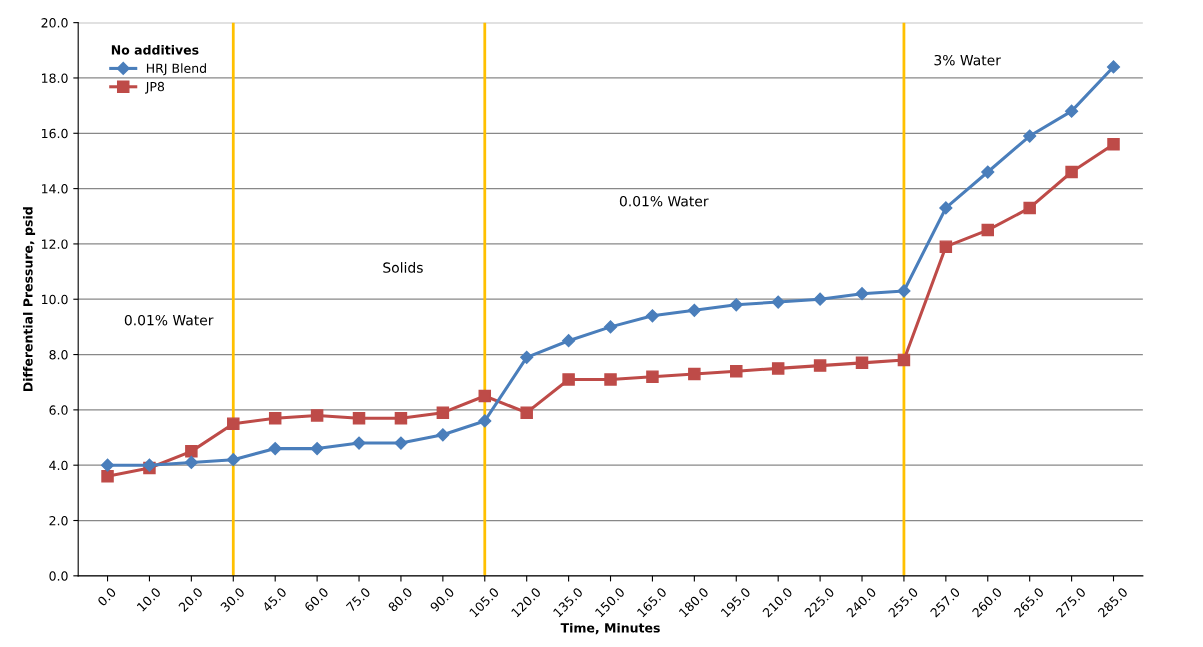 The width and height of the screenshot is (1203, 647). What do you see at coordinates (58, 465) in the screenshot?
I see `y-tick-label: 4.0` at bounding box center [58, 465].